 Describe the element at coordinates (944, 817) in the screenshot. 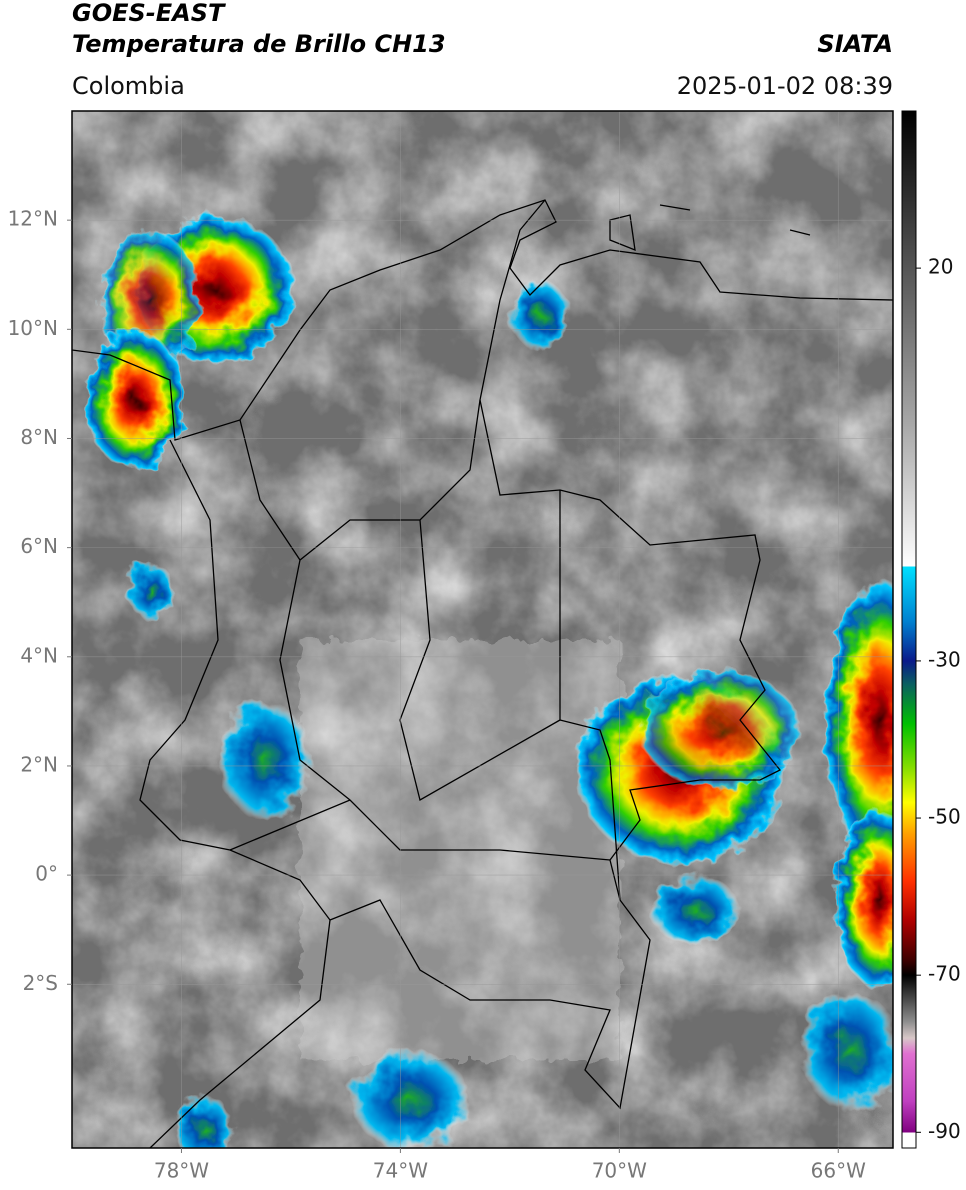

I see `colorbar-tick-label: -50` at that location.